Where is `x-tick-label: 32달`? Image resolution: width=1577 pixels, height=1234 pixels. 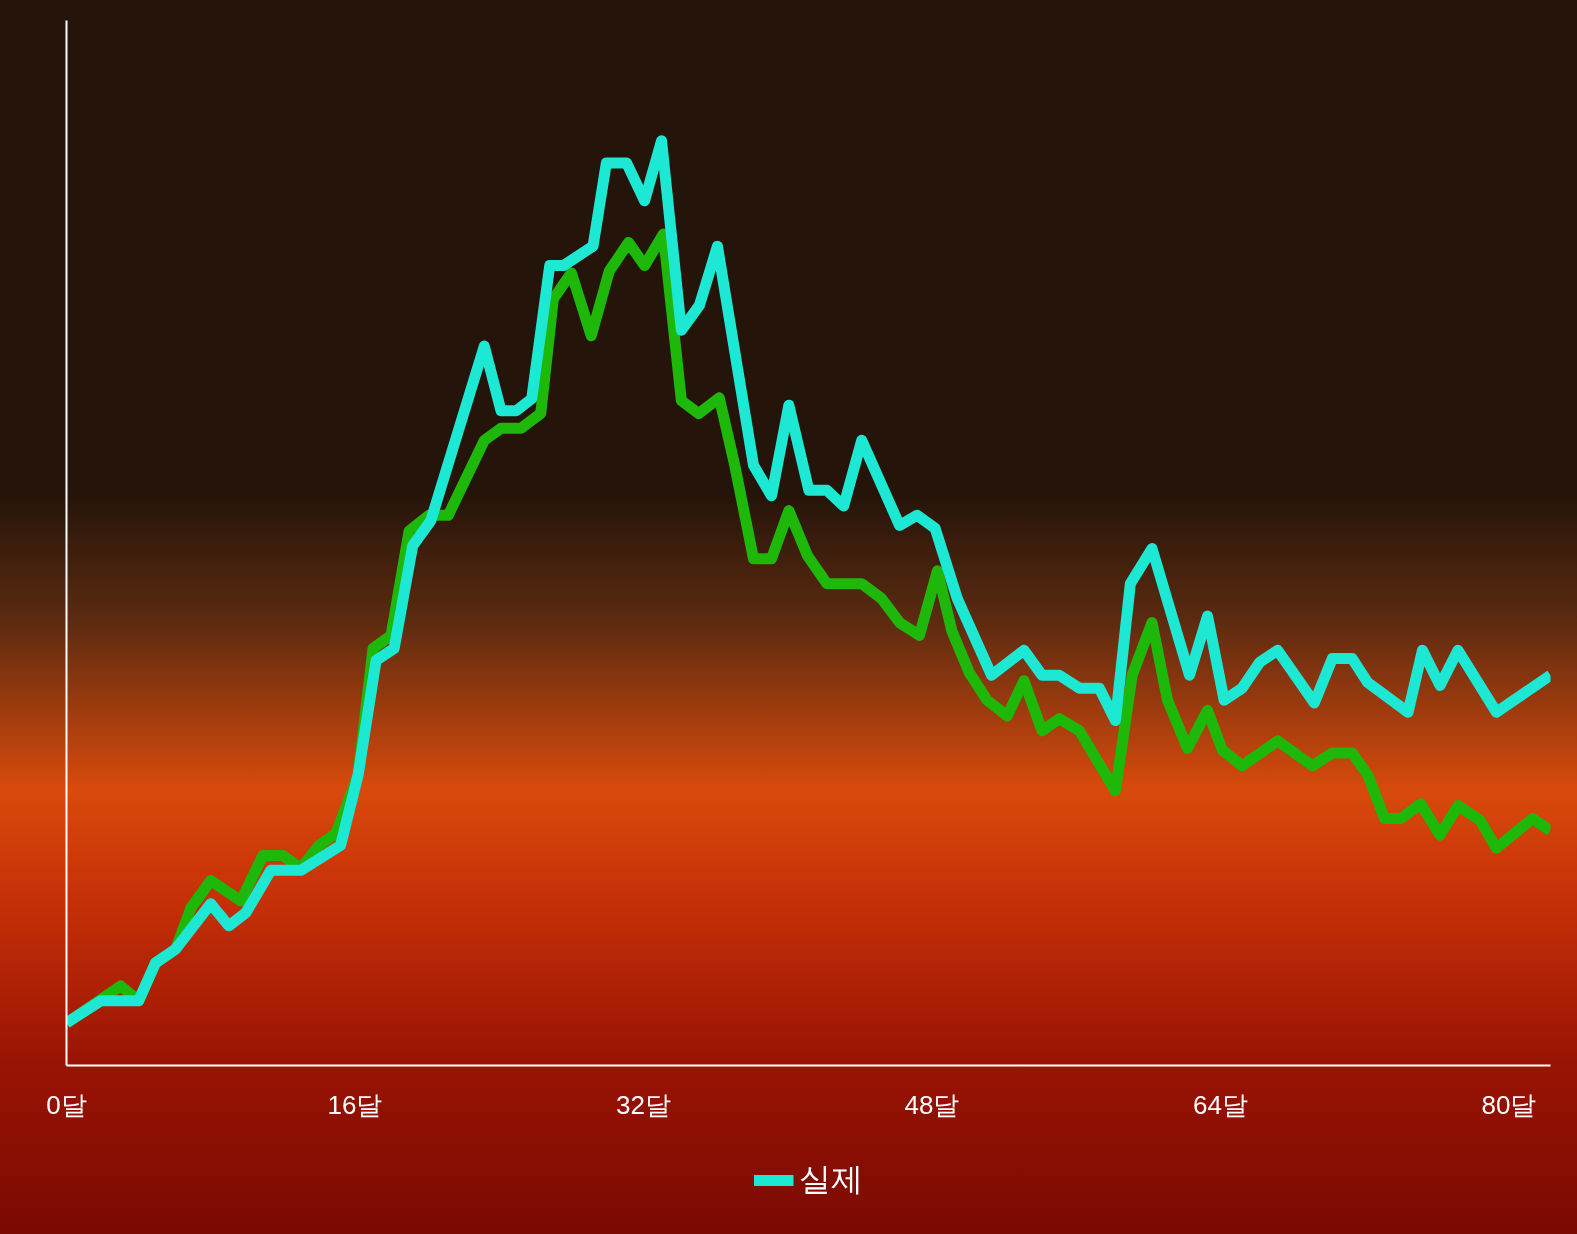 x-tick-label: 32달 is located at coordinates (643, 1104).